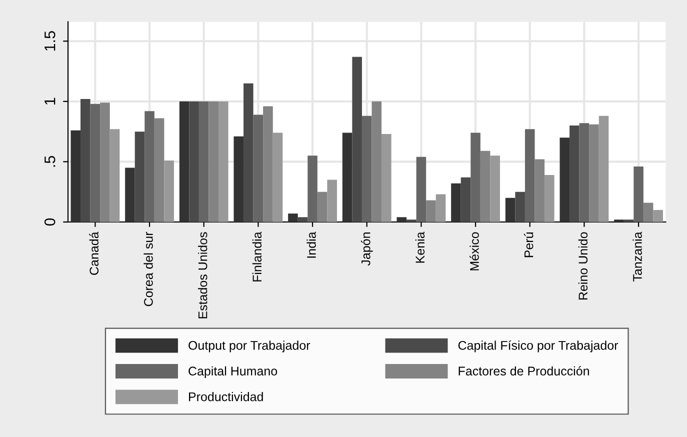 Image resolution: width=687 pixels, height=437 pixels. Describe the element at coordinates (50, 101) in the screenshot. I see `y-tick-label: 1` at that location.